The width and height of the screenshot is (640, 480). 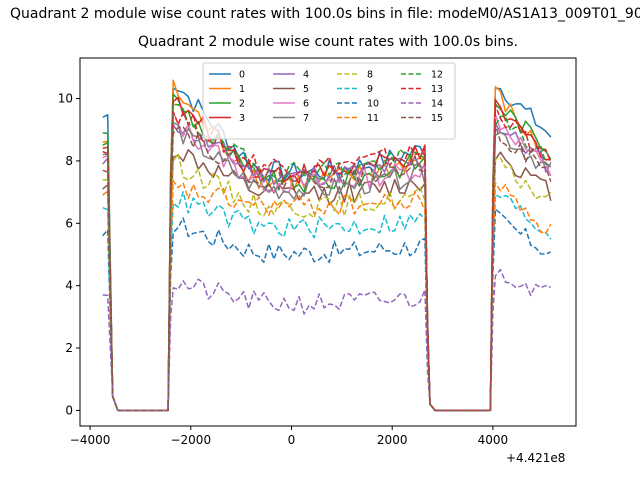 I want to click on legend-label-6: 6, so click(x=306, y=104).